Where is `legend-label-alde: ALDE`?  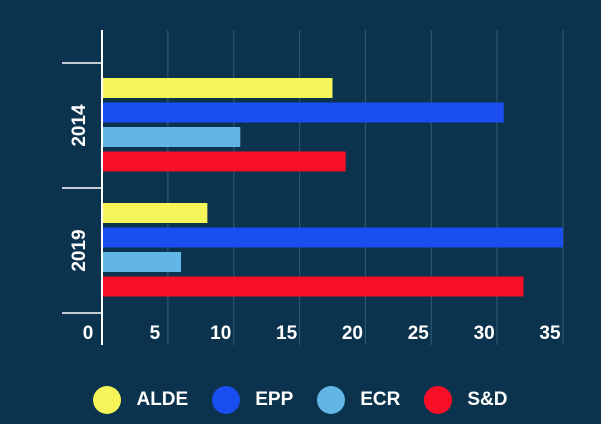 legend-label-alde: ALDE is located at coordinates (162, 399).